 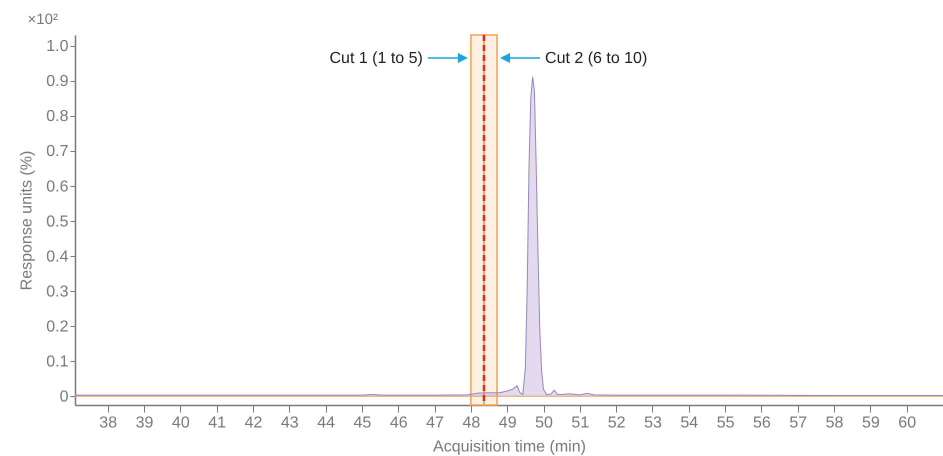 I want to click on x-tick-label: 55, so click(x=725, y=423).